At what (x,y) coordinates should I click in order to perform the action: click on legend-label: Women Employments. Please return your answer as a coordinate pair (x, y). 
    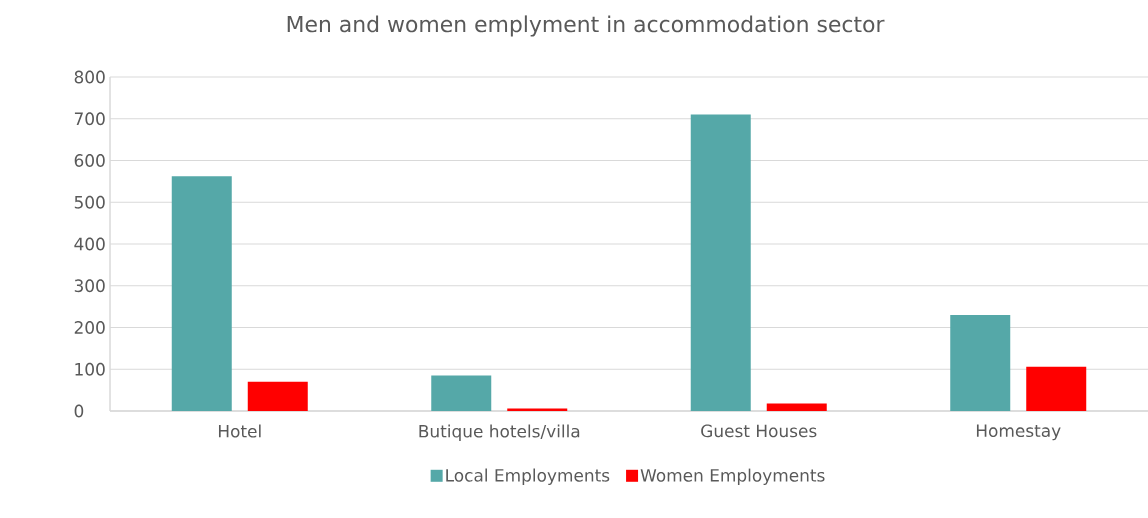
    Looking at the image, I should click on (732, 476).